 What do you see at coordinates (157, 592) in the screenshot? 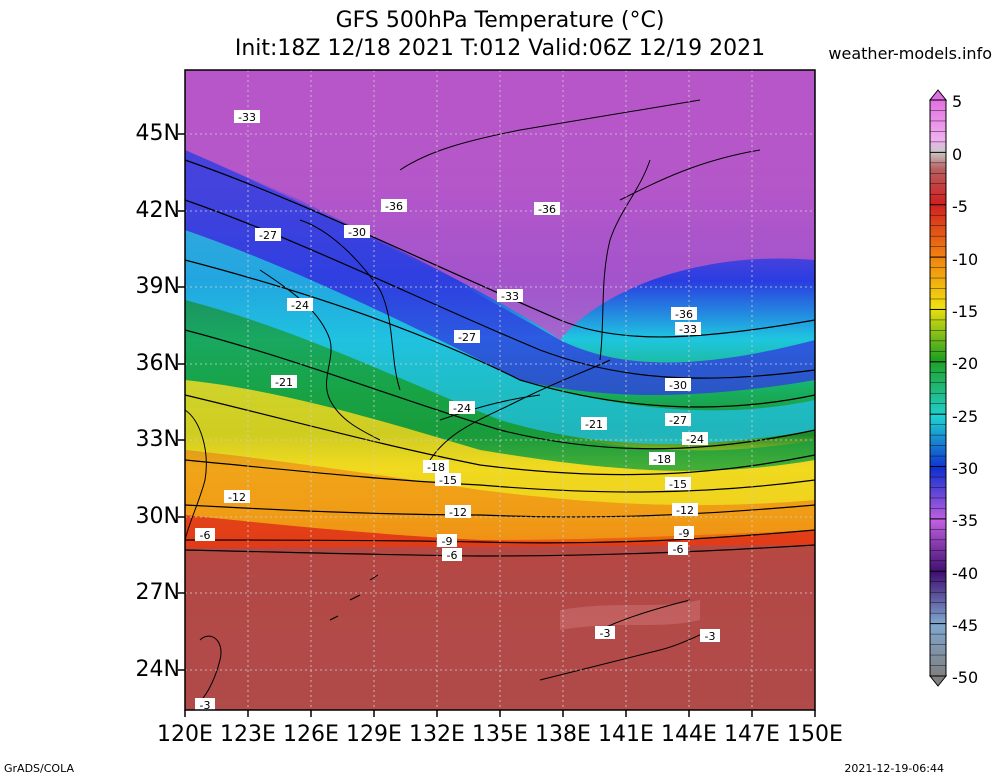
I see `lat-label: 27N` at bounding box center [157, 592].